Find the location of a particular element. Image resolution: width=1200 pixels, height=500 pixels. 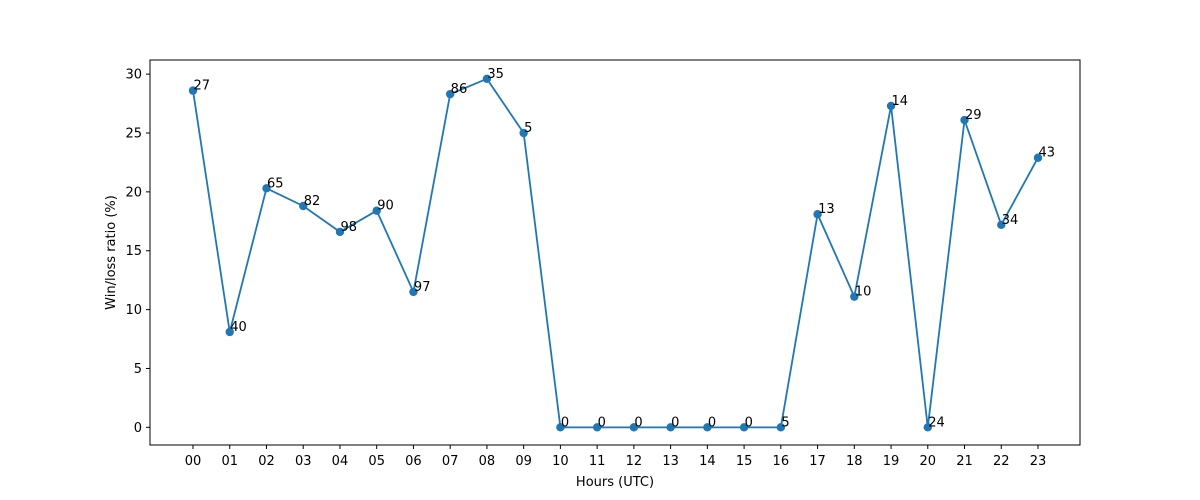

x-tick-label: 10 is located at coordinates (560, 461).